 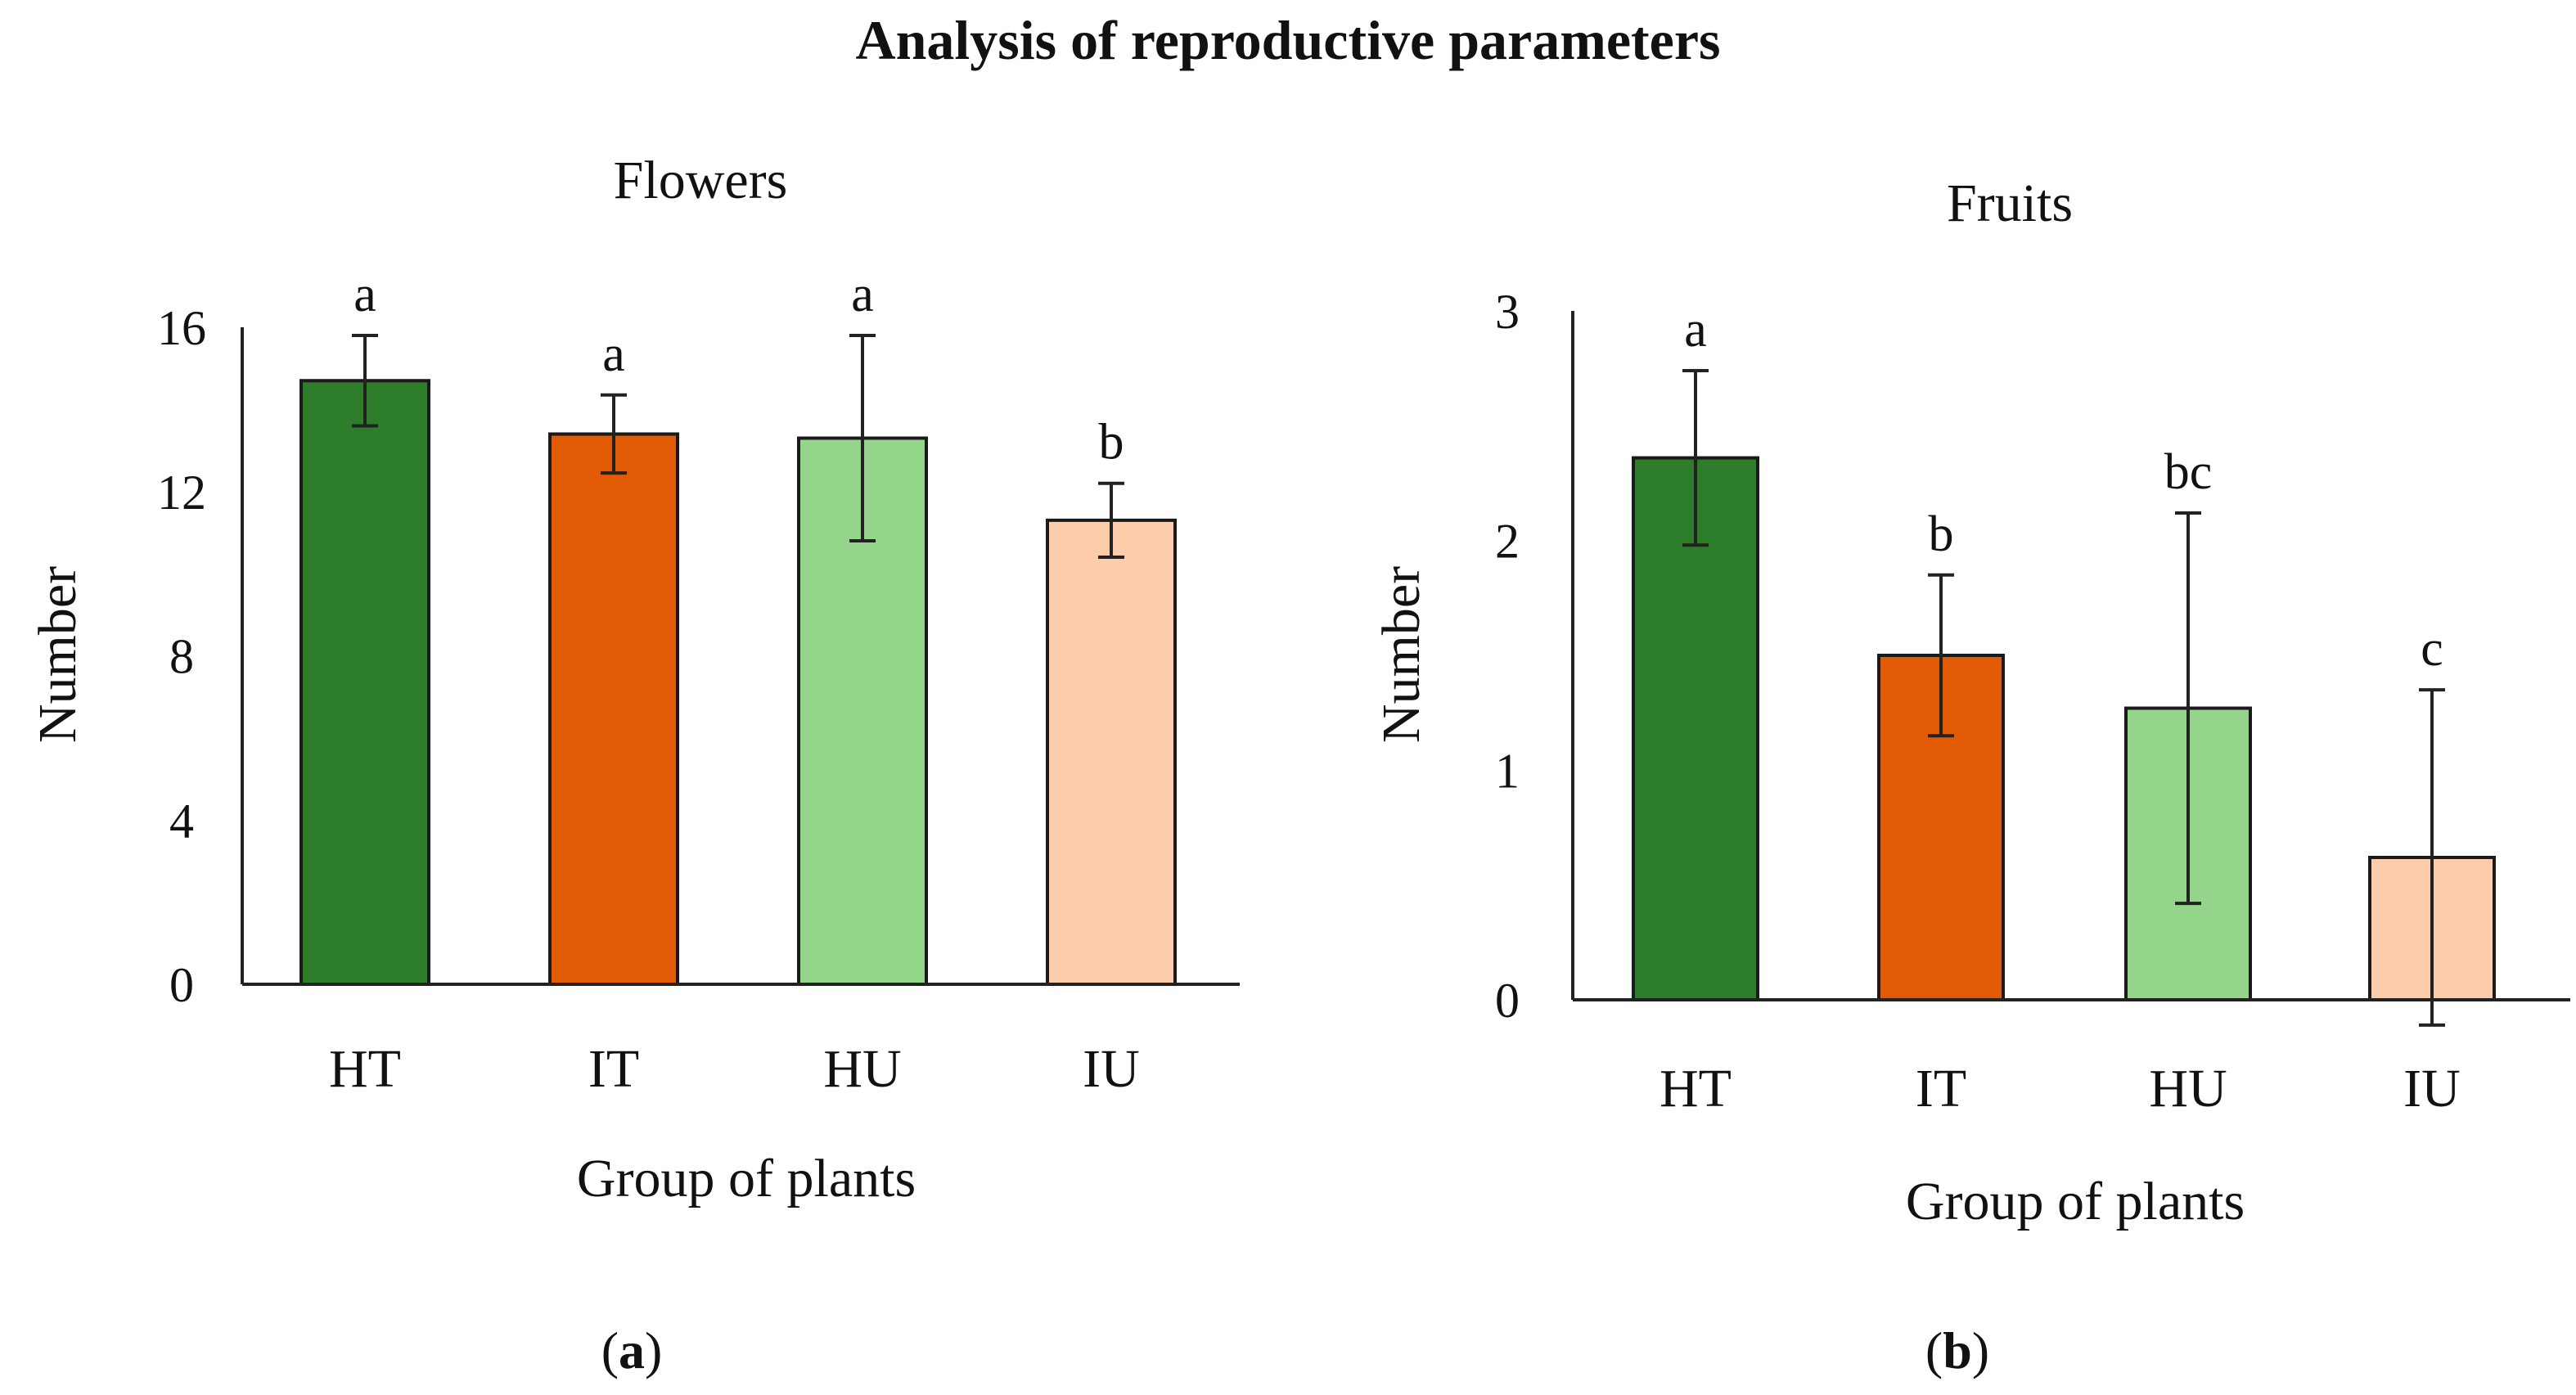 What do you see at coordinates (613, 709) in the screenshot?
I see `bar-it` at bounding box center [613, 709].